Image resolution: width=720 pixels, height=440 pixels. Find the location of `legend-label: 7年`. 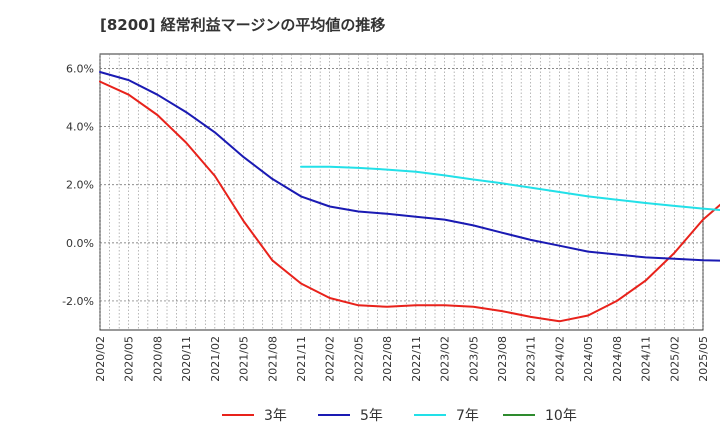

legend-label: 7年 is located at coordinates (467, 416).